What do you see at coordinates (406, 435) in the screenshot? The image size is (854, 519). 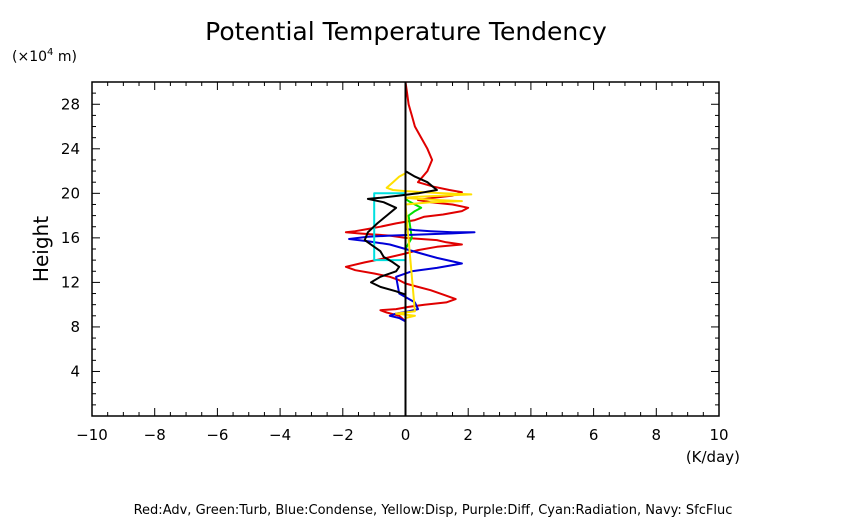 I see `x-tick-label: 0` at bounding box center [406, 435].